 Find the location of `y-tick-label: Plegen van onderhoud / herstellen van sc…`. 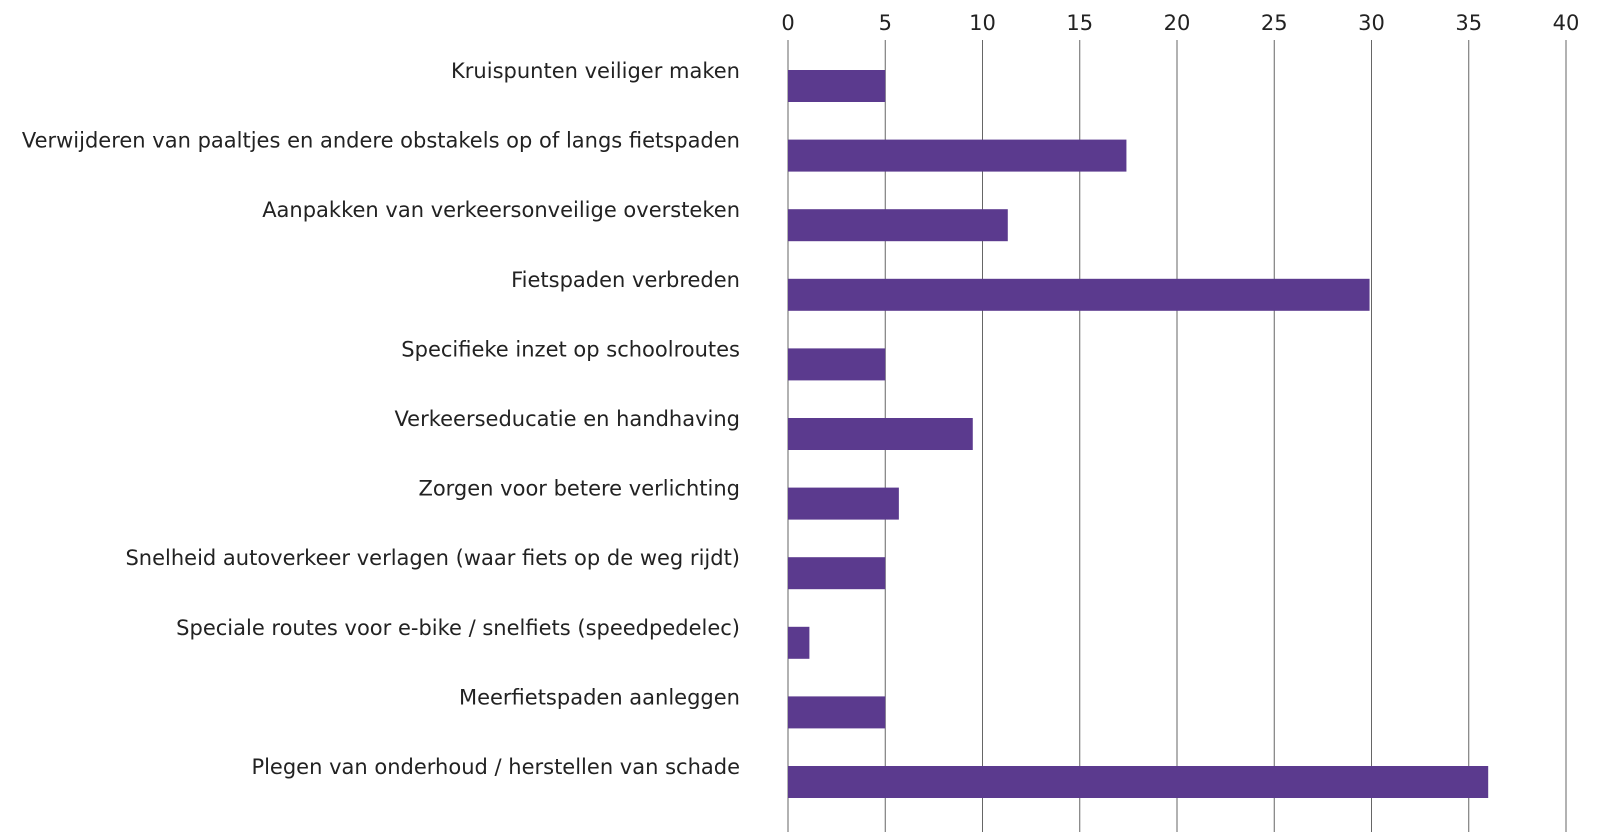

y-tick-label: Plegen van onderhoud / herstellen van sc… is located at coordinates (495, 767).